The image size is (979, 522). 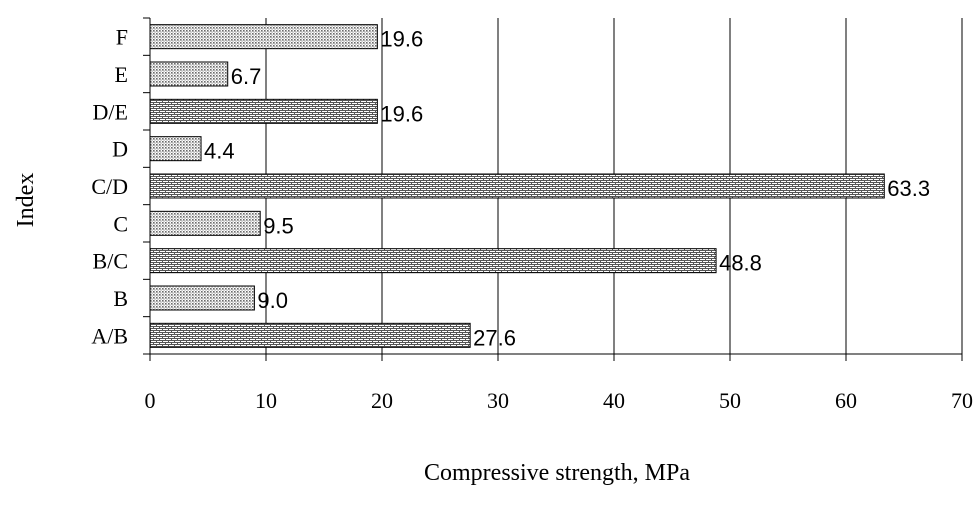 I want to click on x-tick-label: 50, so click(x=730, y=400).